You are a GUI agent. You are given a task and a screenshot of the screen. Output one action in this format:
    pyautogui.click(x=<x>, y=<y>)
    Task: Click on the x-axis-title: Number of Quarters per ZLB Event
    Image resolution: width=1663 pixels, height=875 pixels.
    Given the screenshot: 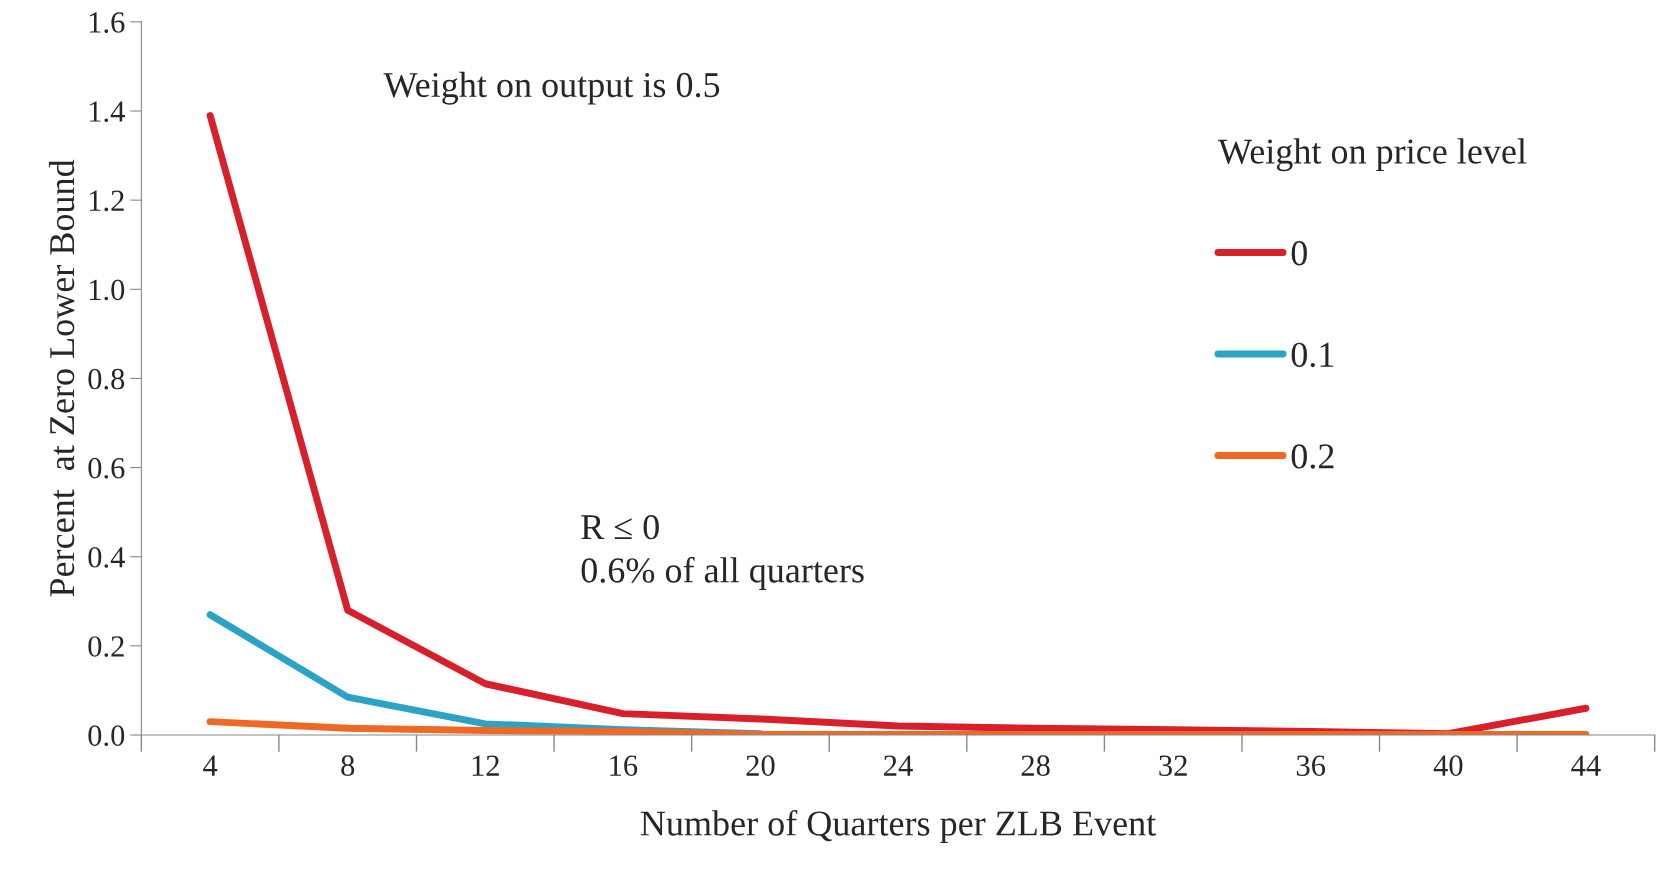 What is the action you would take?
    pyautogui.click(x=898, y=826)
    